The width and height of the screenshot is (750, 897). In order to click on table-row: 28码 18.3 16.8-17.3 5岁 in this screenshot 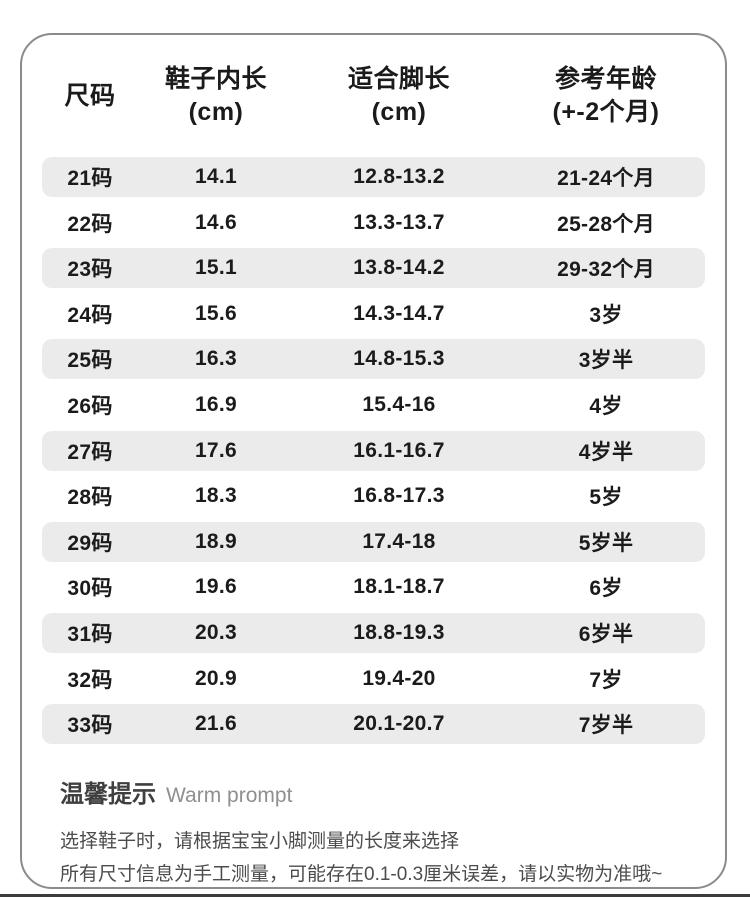, I will do `click(373, 496)`.